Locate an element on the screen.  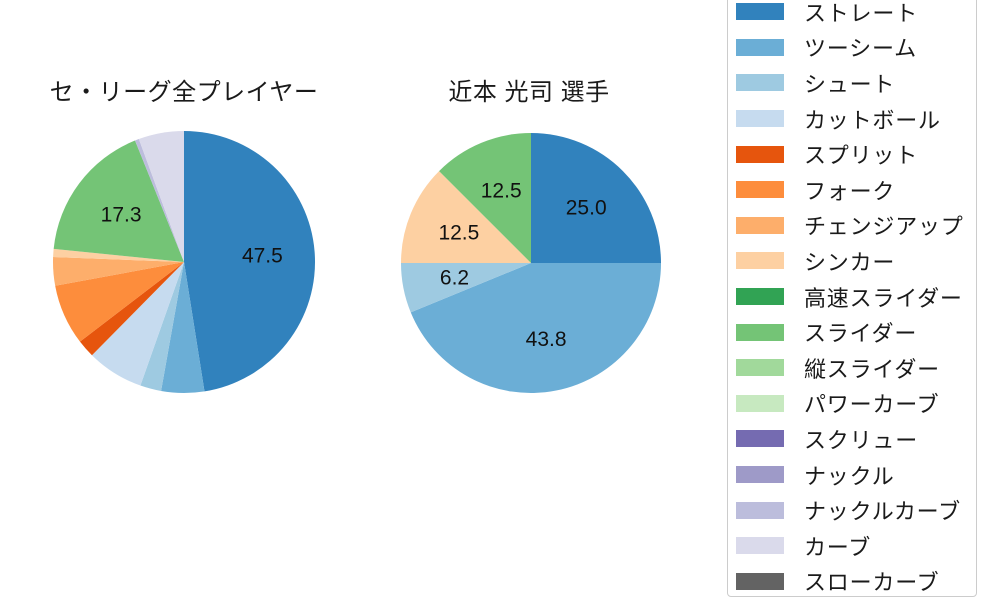
legend-item: チェンジアップ is located at coordinates (852, 226).